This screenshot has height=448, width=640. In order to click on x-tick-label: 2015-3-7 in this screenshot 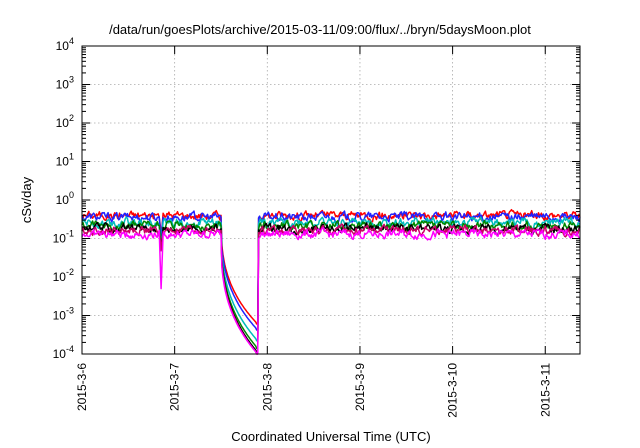, I will do `click(175, 387)`.